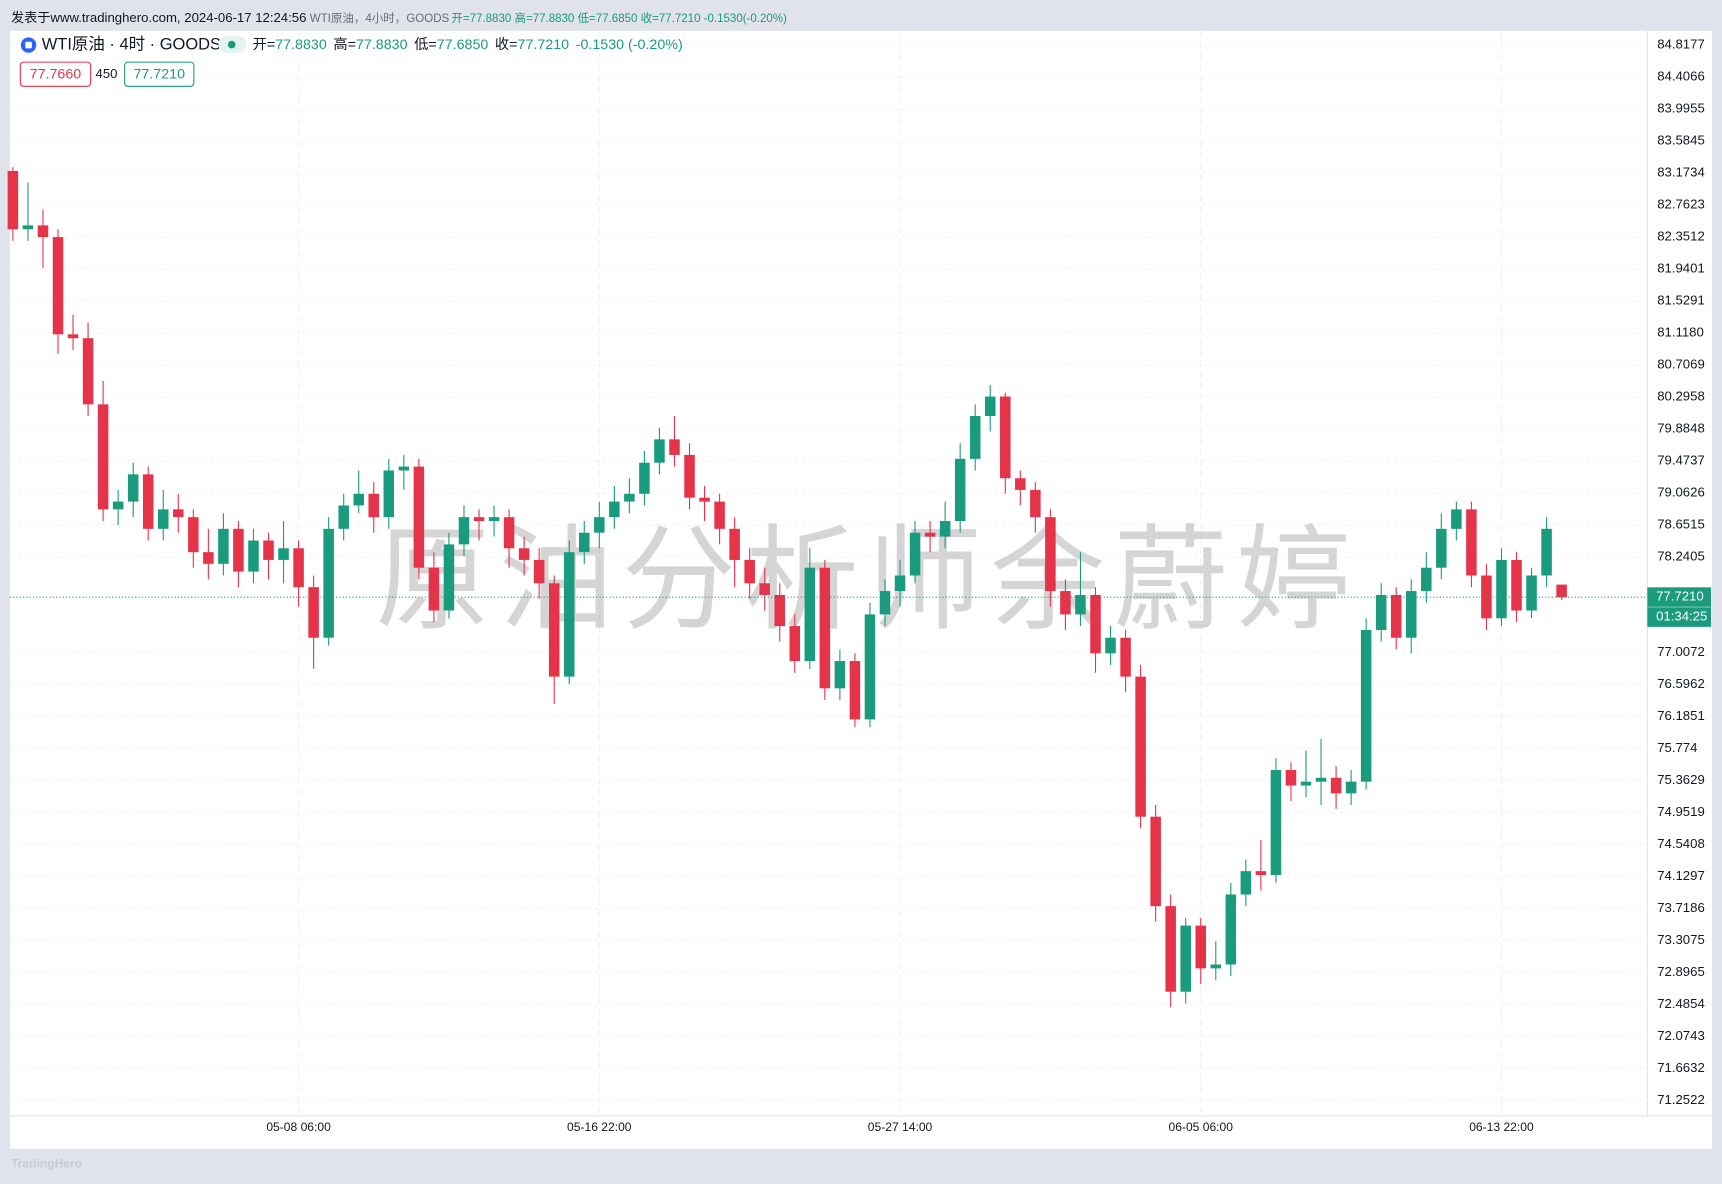  What do you see at coordinates (131, 44) in the screenshot?
I see `legend-title: WTI原油 · 4时 · GOODS` at bounding box center [131, 44].